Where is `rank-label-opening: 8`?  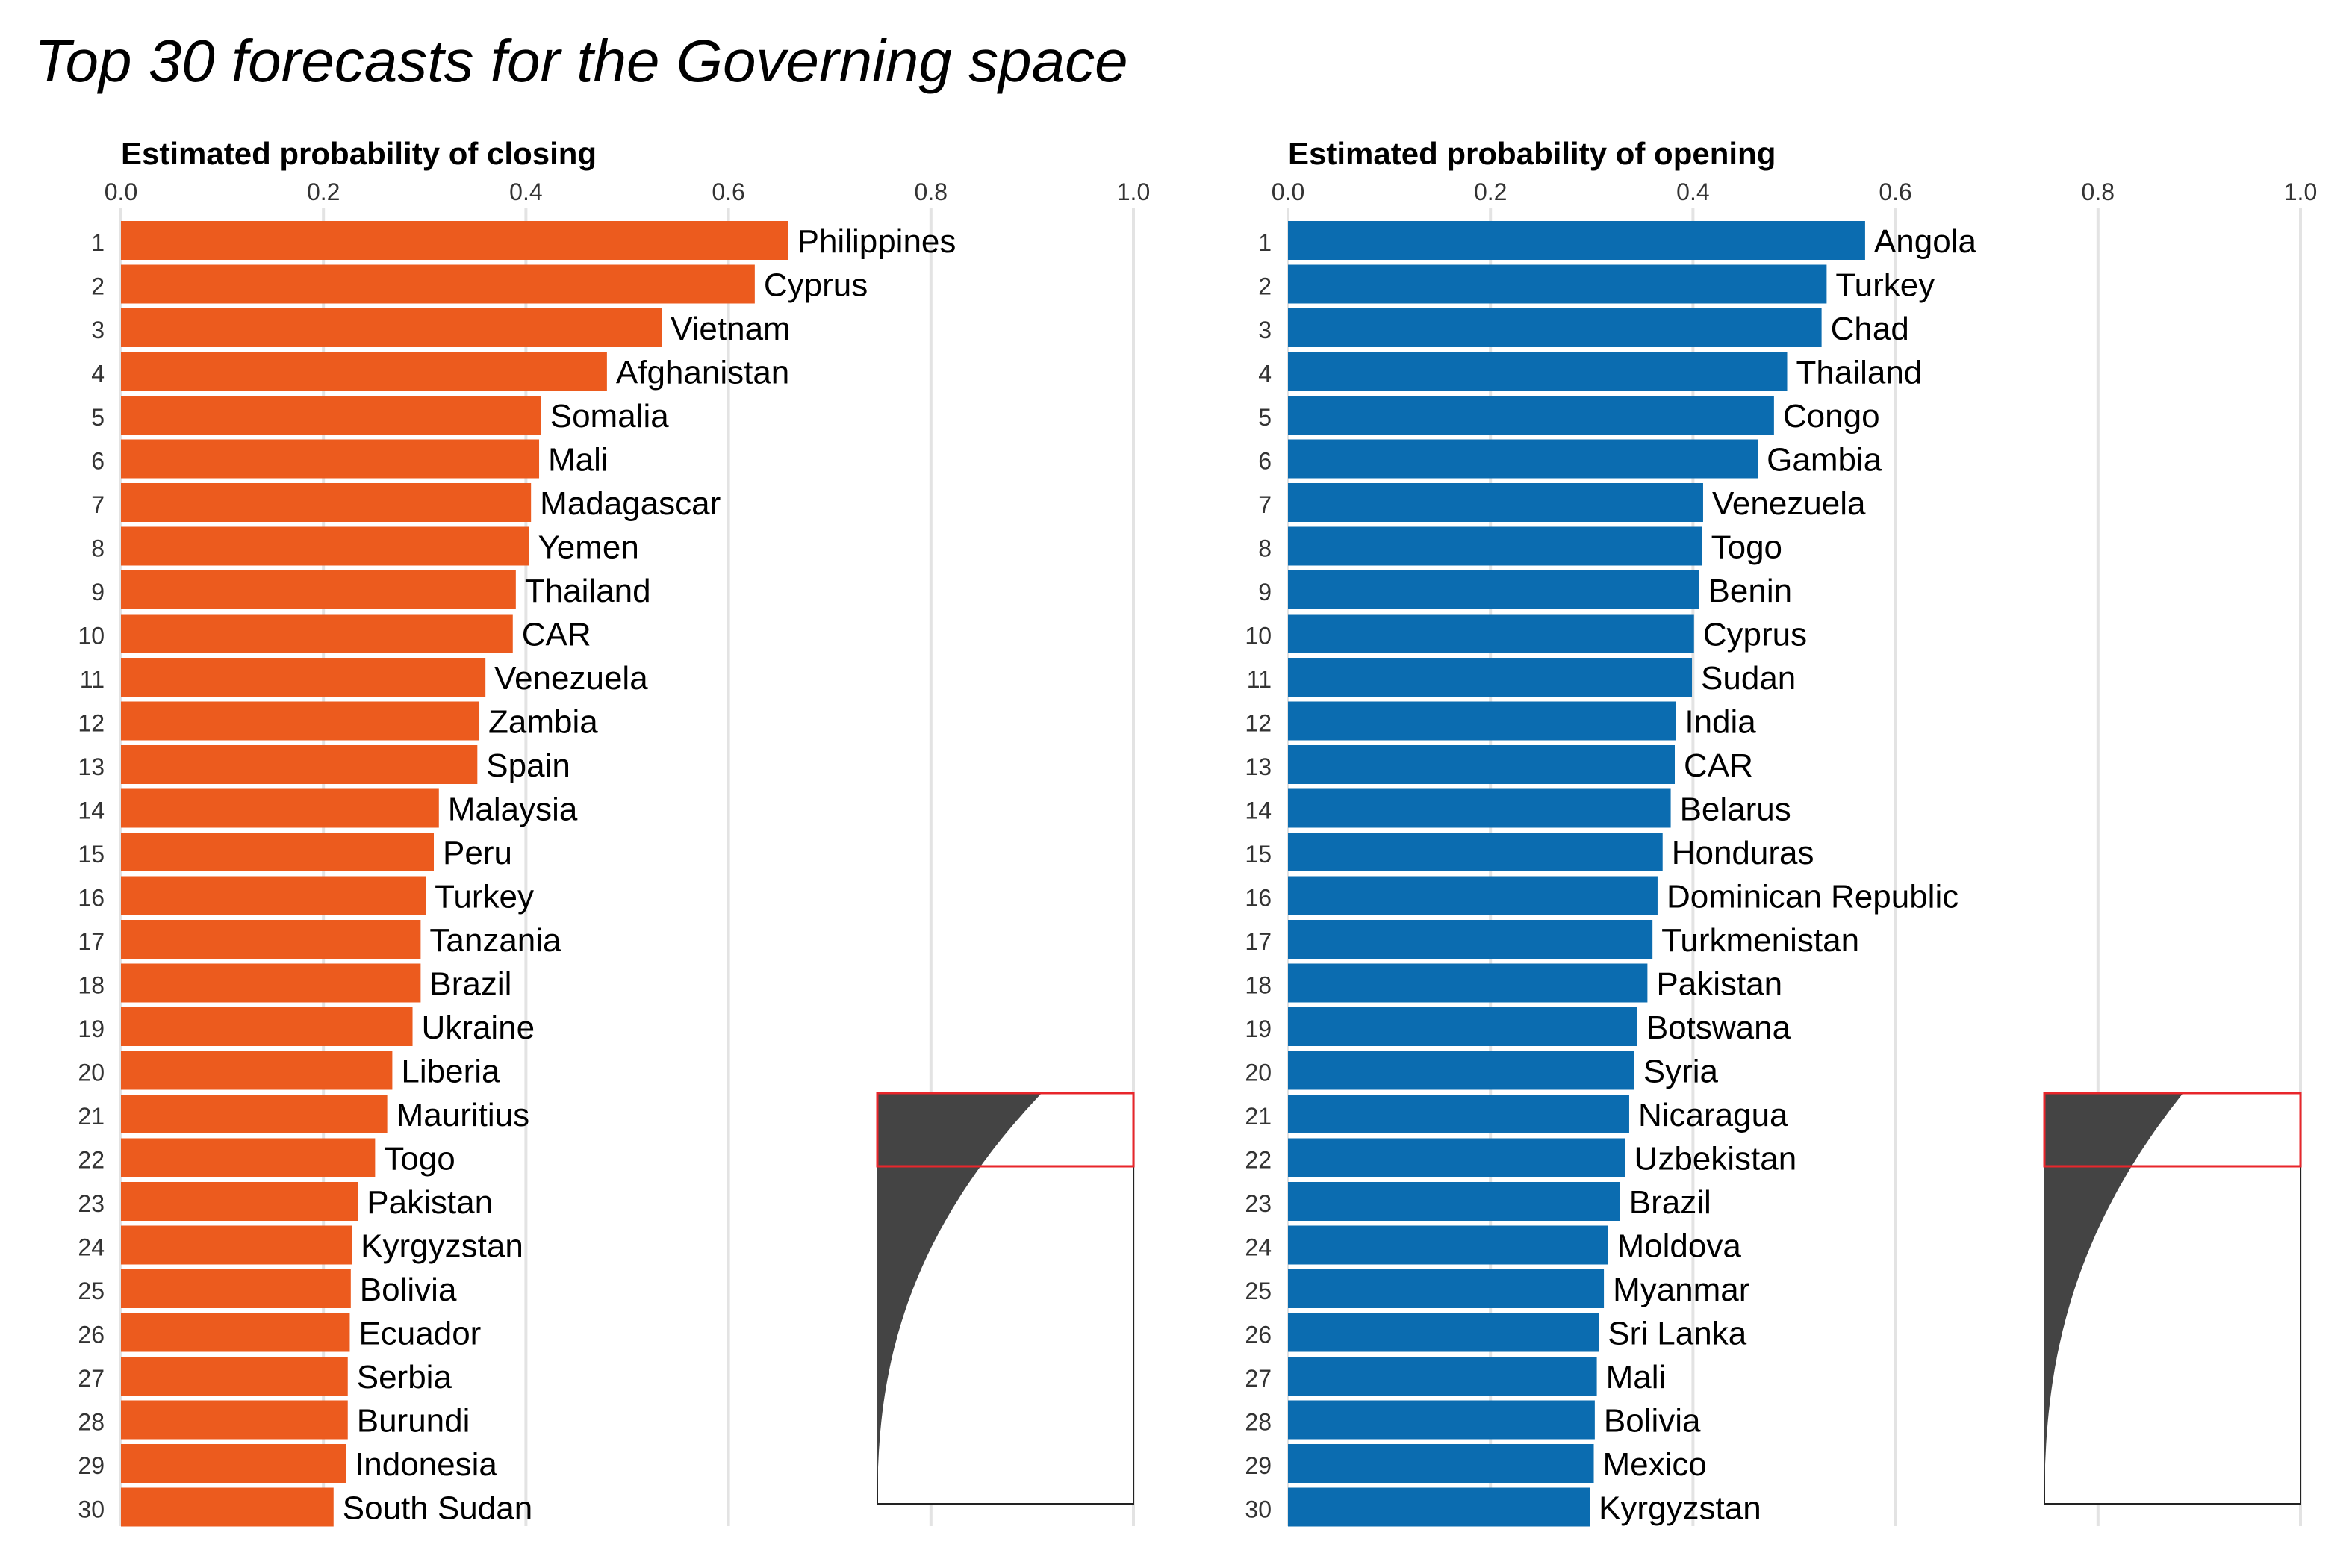 rank-label-opening: 8 is located at coordinates (1265, 548).